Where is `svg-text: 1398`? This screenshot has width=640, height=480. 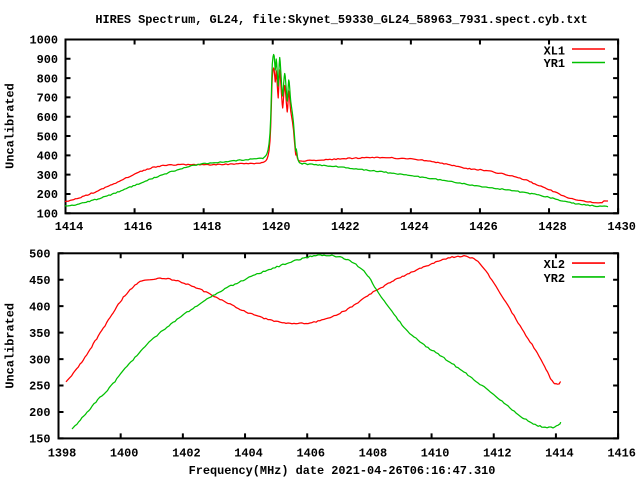
svg-text: 1398 is located at coordinates (62, 453).